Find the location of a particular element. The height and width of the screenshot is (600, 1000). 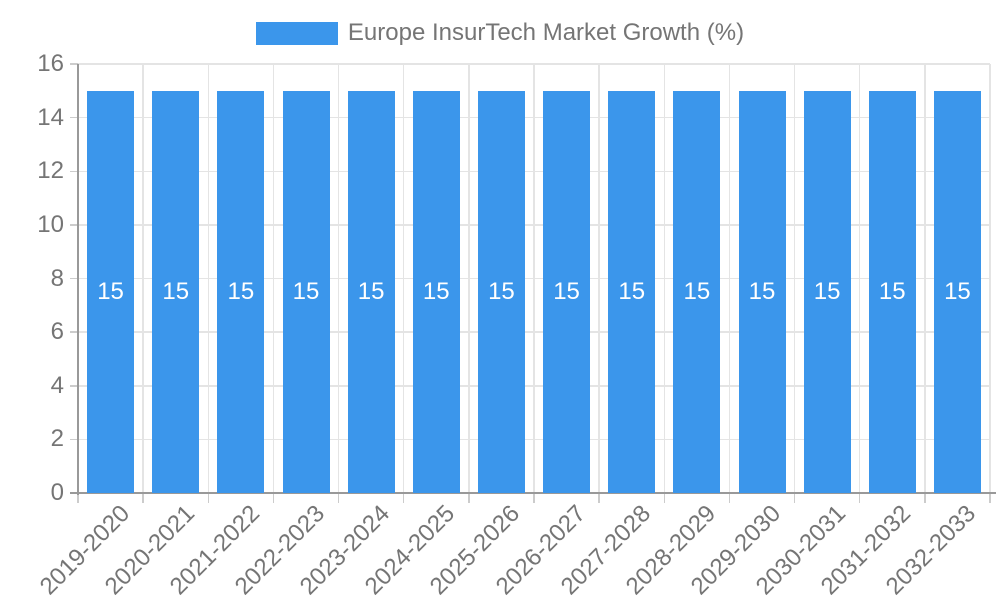

y-axis-label: 14 is located at coordinates (50, 117).